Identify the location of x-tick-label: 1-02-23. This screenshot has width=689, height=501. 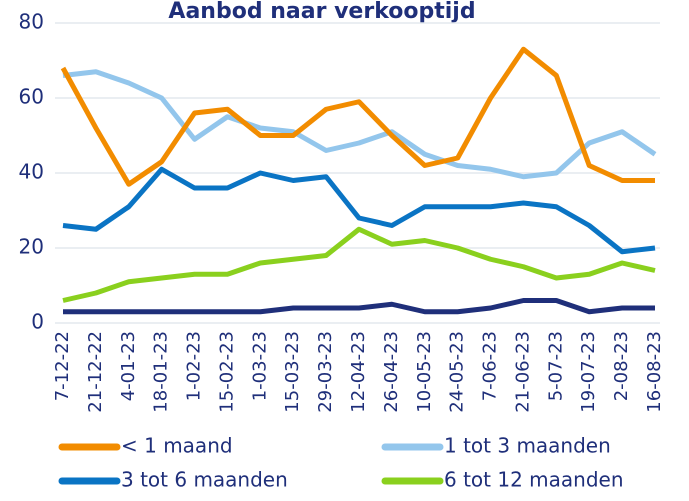
(194, 366).